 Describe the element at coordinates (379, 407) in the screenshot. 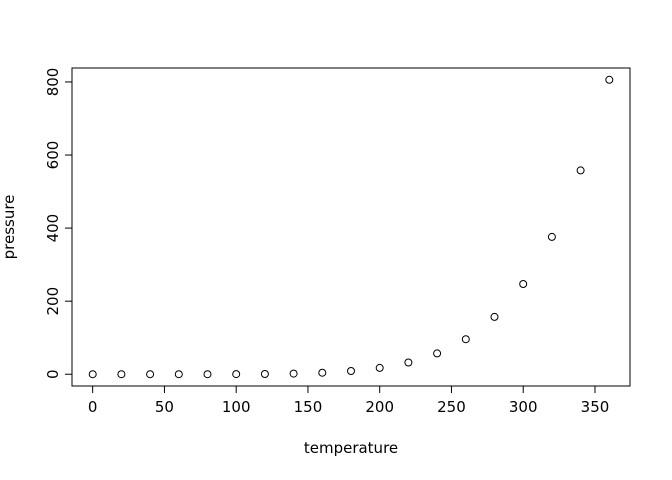

I see `x-tick-label: 200` at that location.